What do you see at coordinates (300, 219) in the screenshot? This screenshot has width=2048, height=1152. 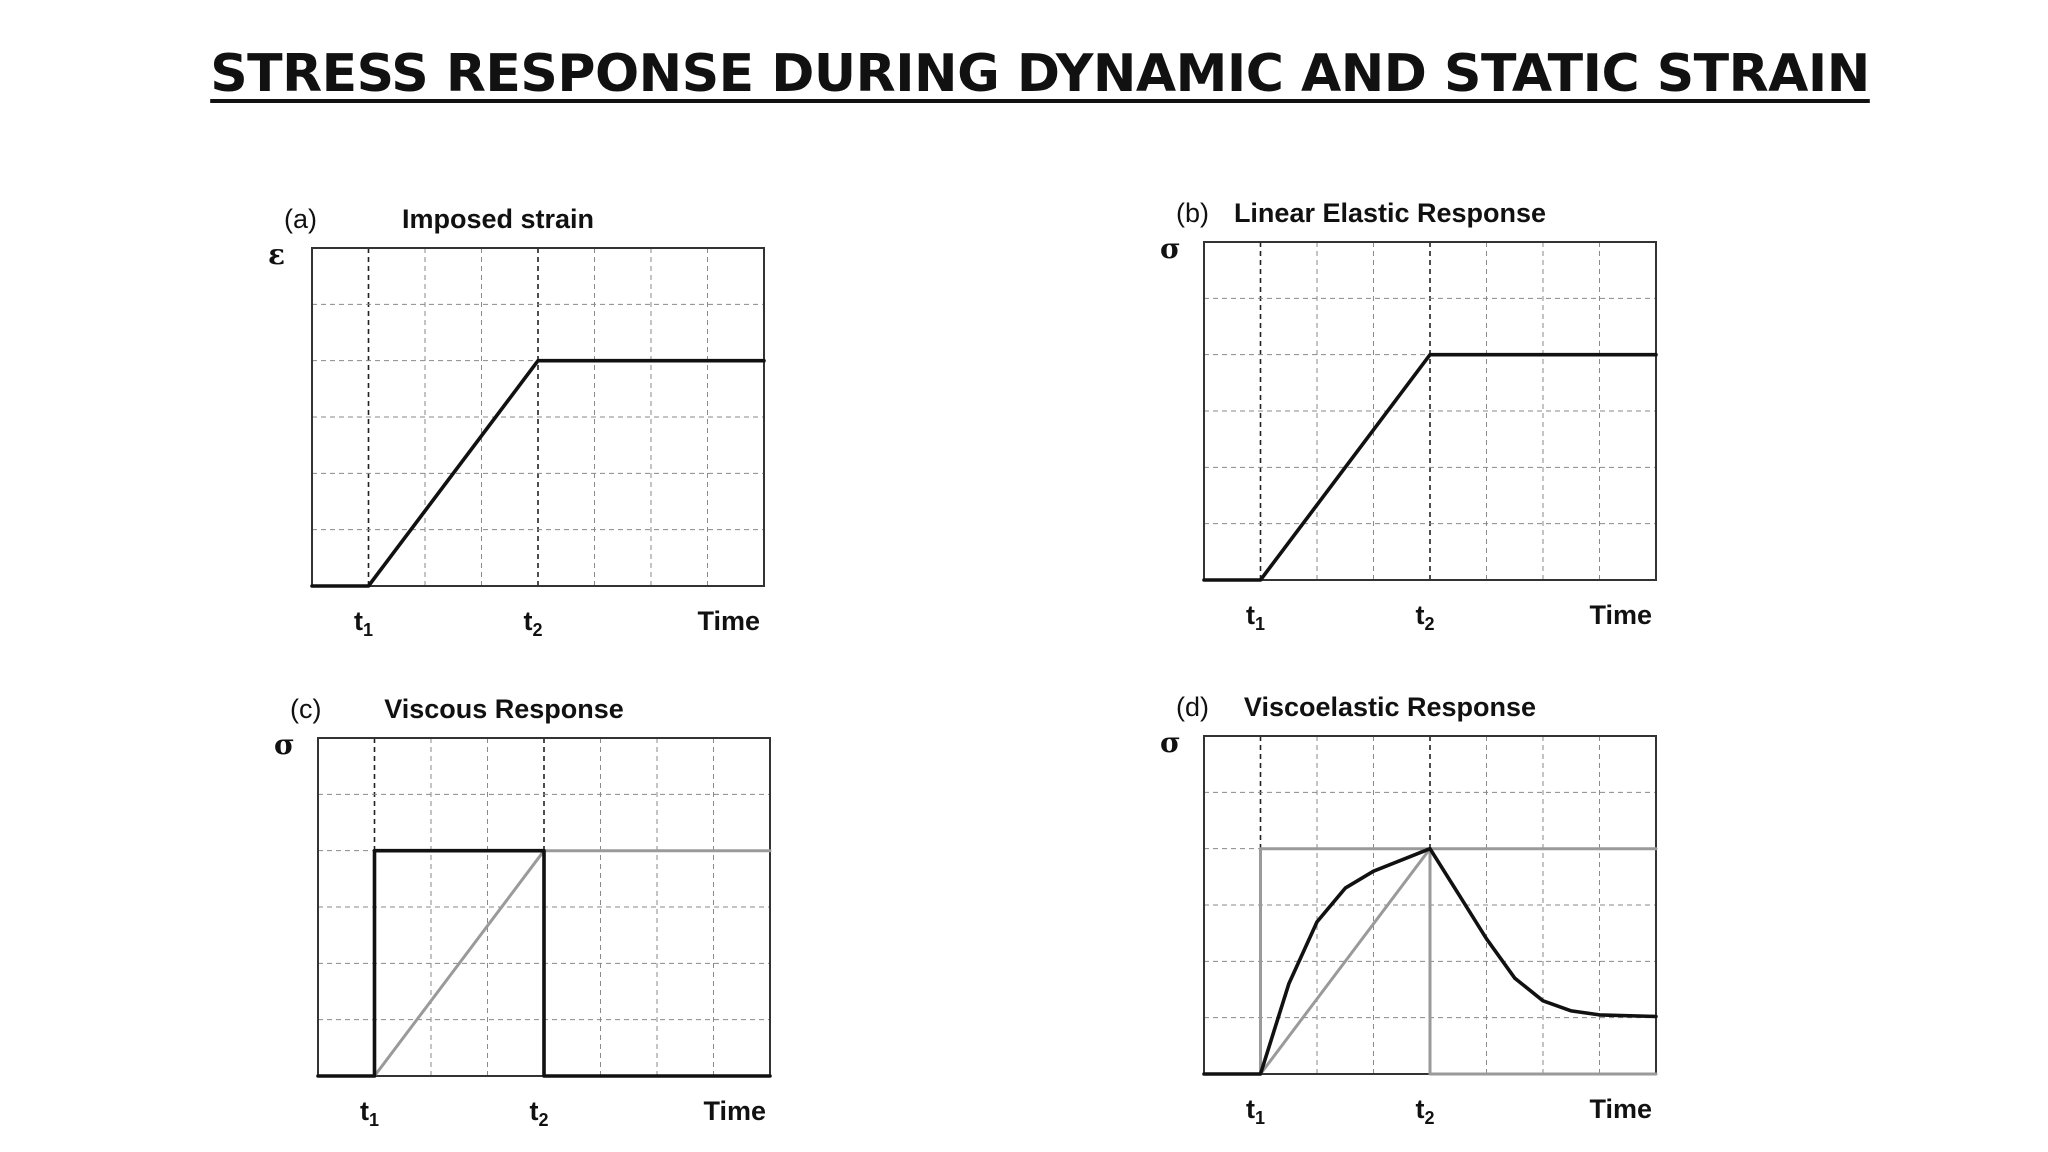 I see `panel-label: (a)` at bounding box center [300, 219].